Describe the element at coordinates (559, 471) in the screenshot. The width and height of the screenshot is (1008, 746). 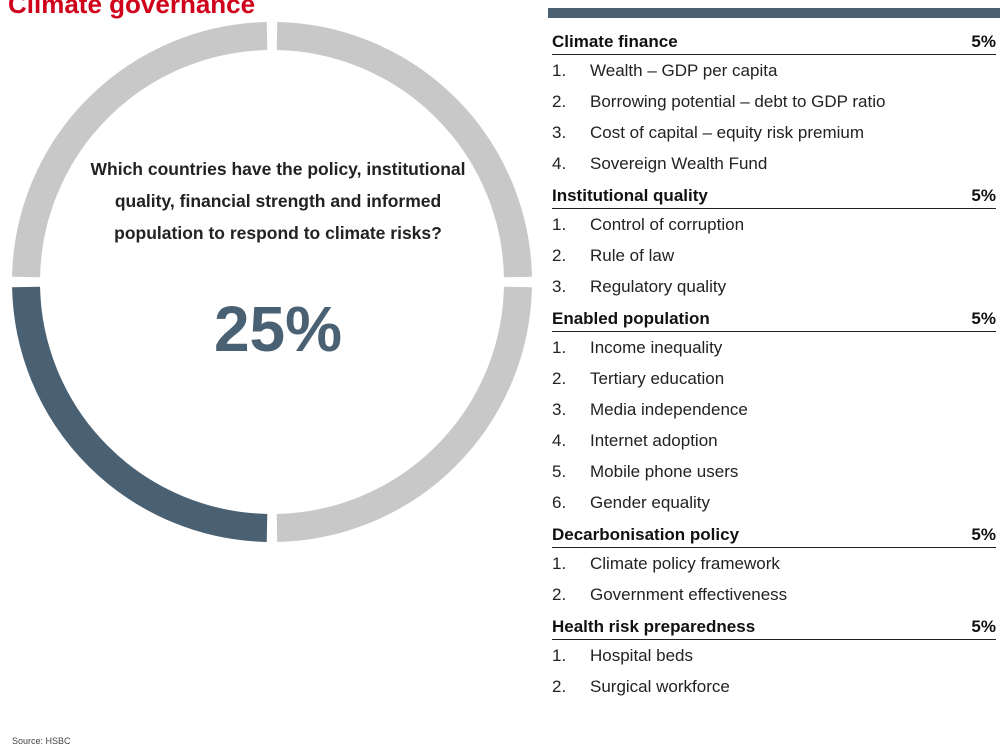
I see `item-number: 5.` at that location.